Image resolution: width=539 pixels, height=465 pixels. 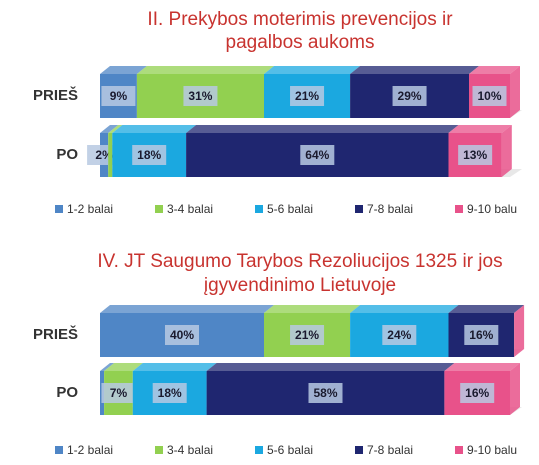 I want to click on value-label: 29%, so click(x=410, y=96).